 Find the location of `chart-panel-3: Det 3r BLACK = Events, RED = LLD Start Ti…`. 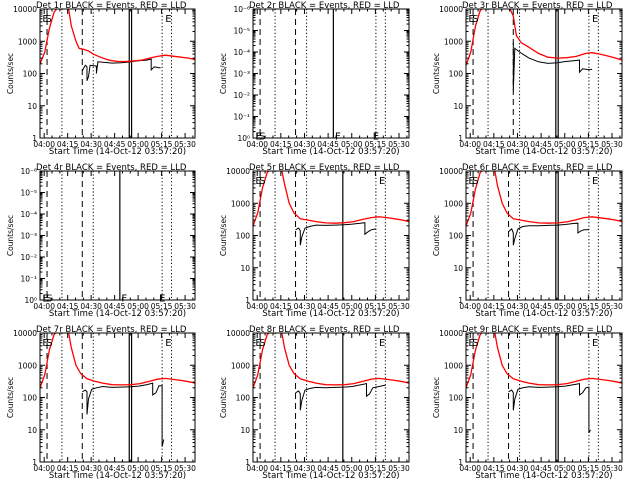

chart-panel-3: Det 3r BLACK = Events, RED = LLD Start Ti… is located at coordinates (527, 79).